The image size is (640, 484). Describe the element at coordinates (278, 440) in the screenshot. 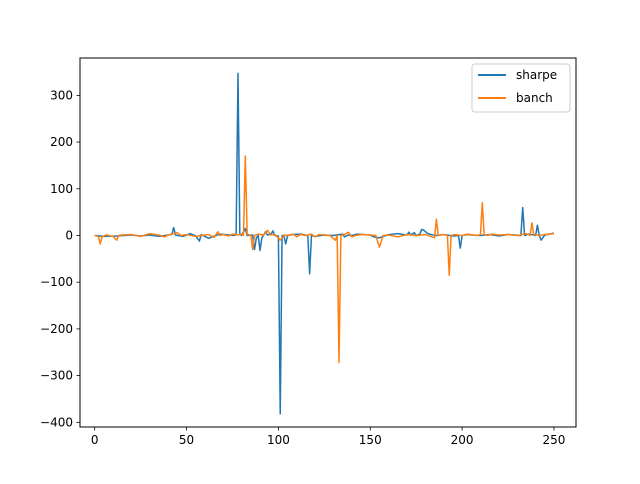

I see `x-tick-label: 100` at that location.